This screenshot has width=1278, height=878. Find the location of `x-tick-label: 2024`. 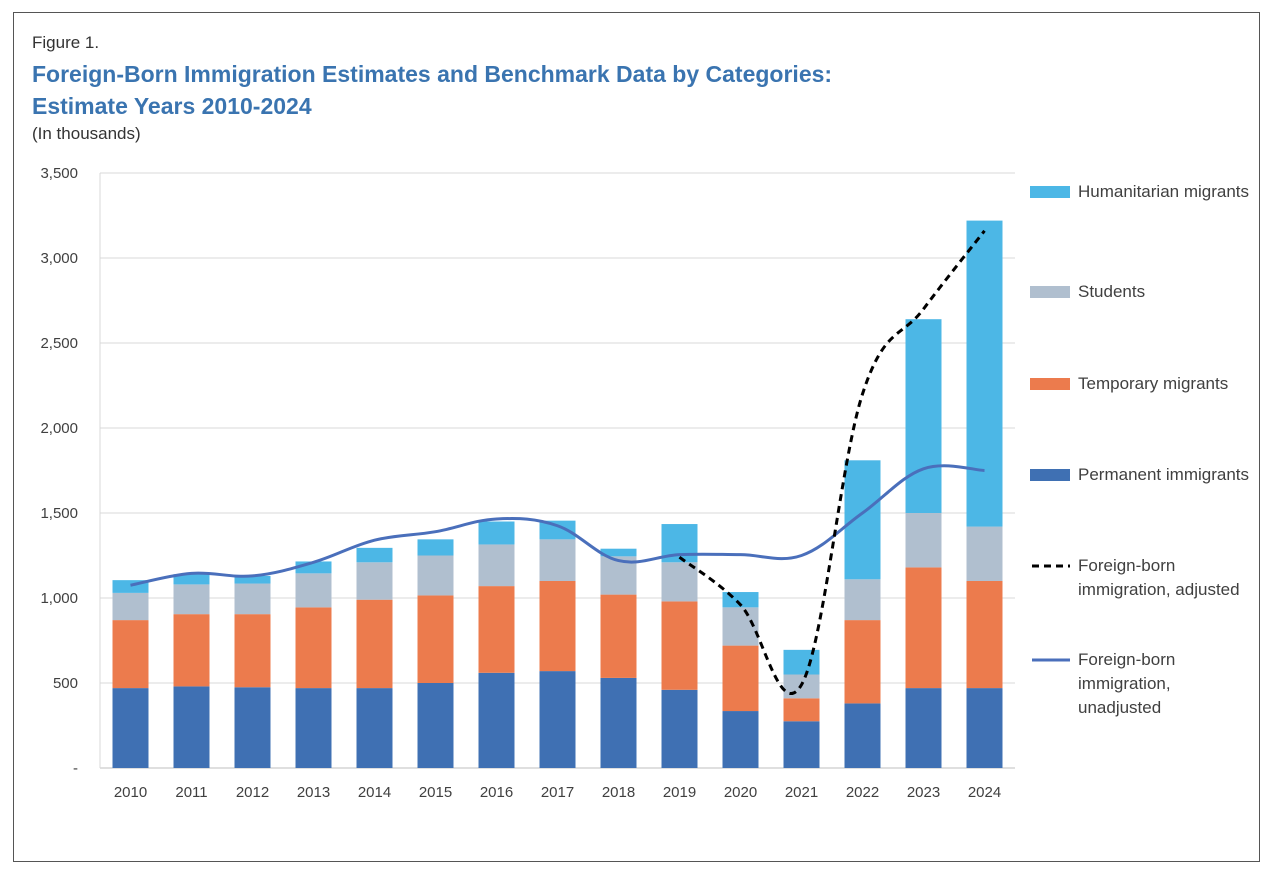

x-tick-label: 2024 is located at coordinates (984, 792).